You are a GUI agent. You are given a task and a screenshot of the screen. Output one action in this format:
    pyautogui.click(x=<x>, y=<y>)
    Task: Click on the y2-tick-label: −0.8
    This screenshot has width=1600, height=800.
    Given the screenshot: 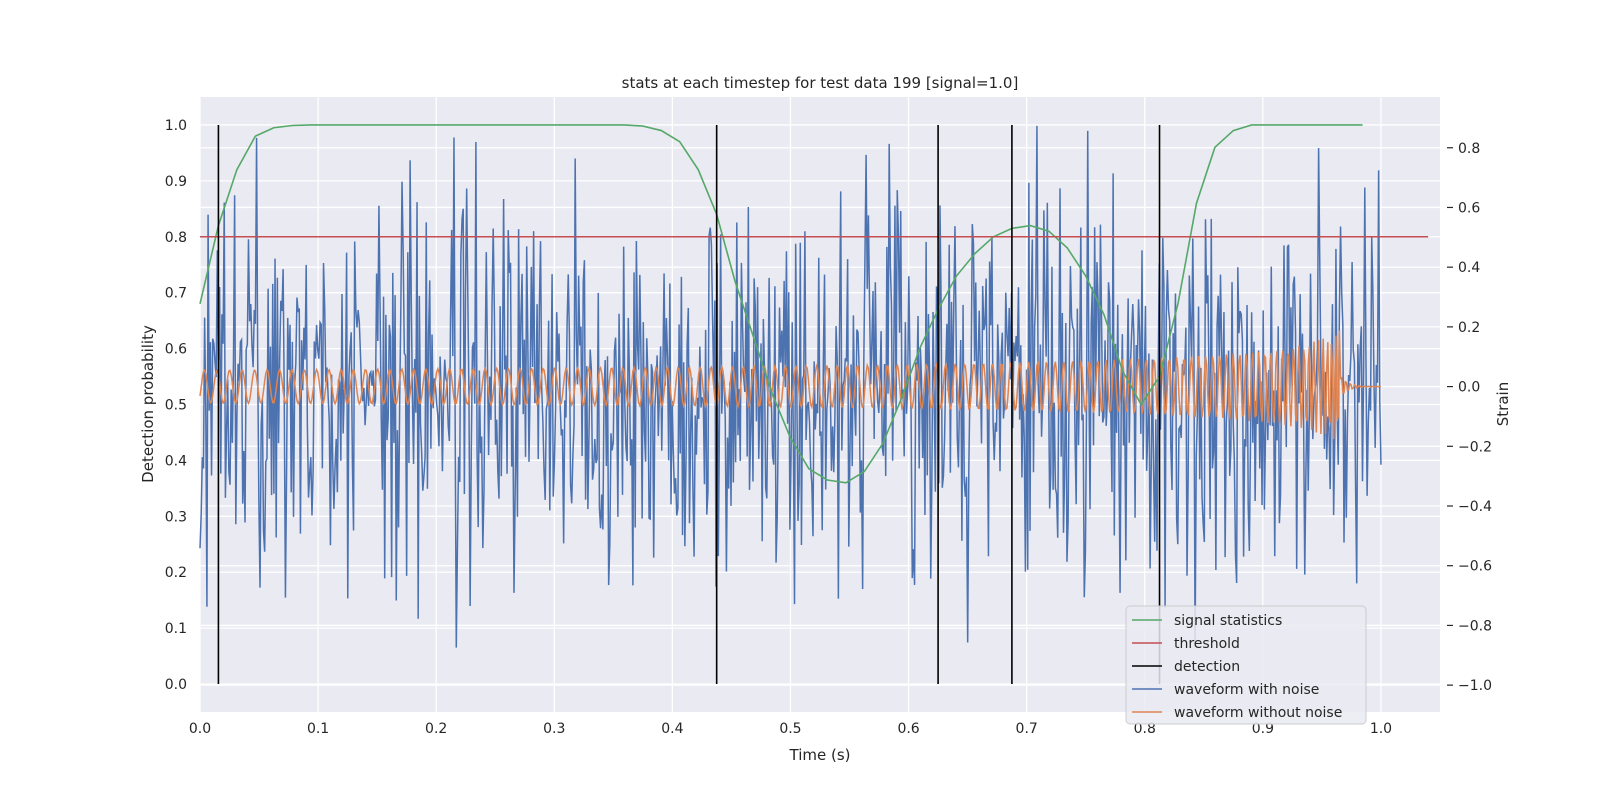 What is the action you would take?
    pyautogui.click(x=1475, y=626)
    